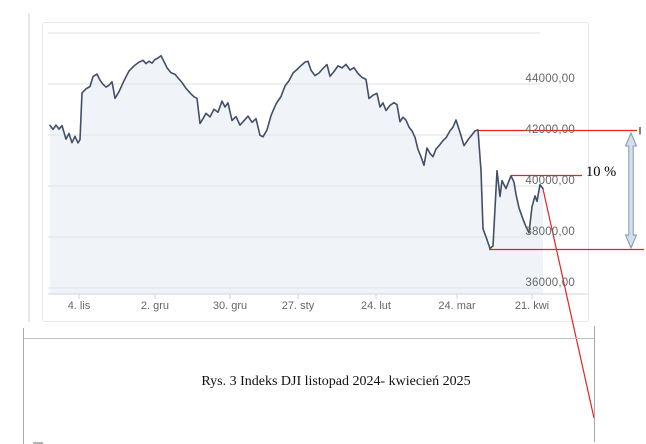 Image resolution: width=646 pixels, height=444 pixels. I want to click on caption-box-left-border, so click(23, 386).